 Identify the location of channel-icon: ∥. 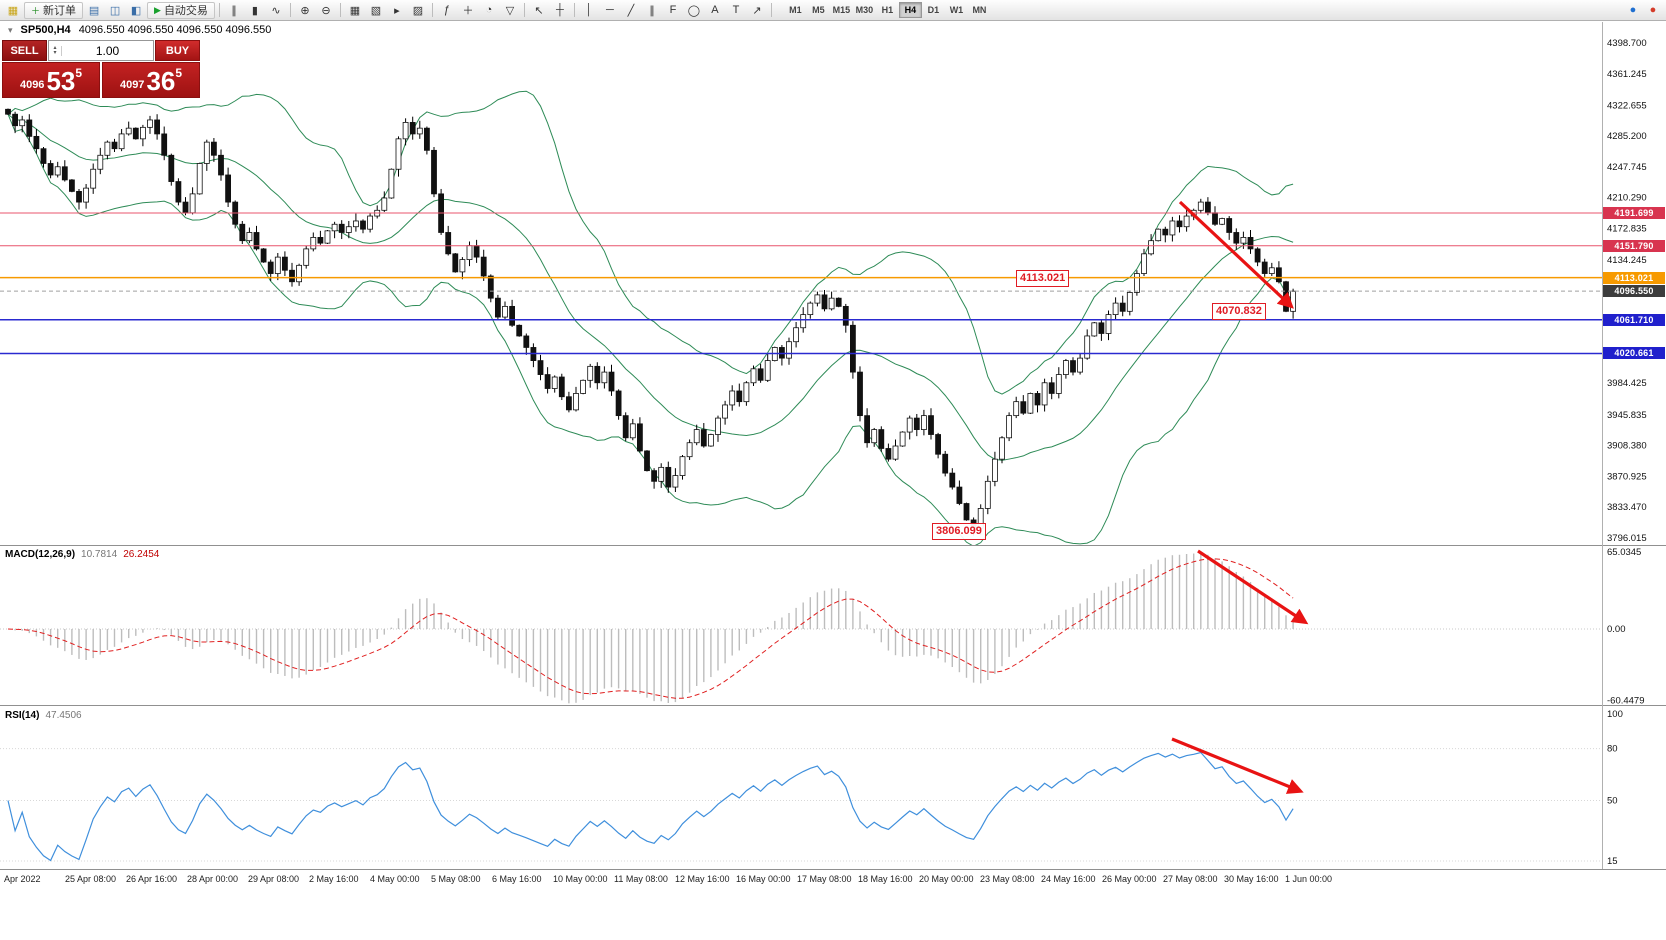
(652, 10).